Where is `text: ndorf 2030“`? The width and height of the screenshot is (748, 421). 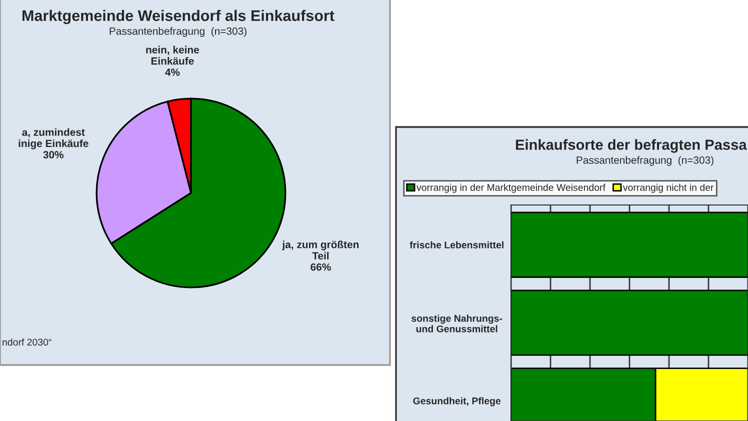 text: ndorf 2030“ is located at coordinates (27, 342).